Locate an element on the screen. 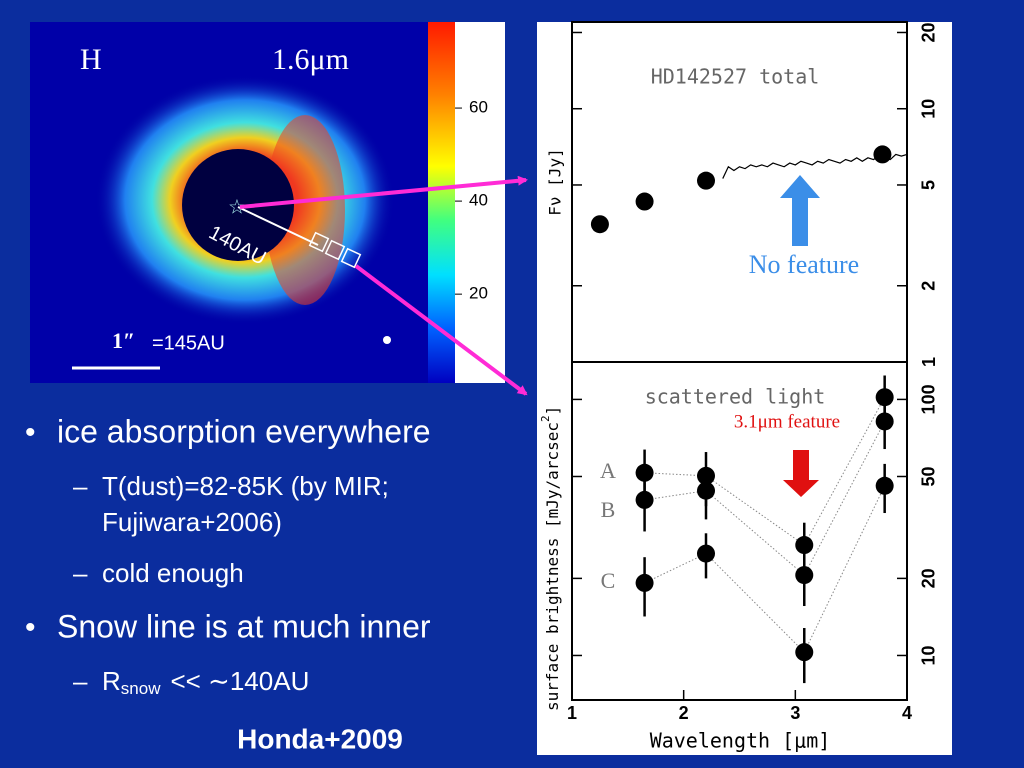 The height and width of the screenshot is (768, 1024). spectrum-line is located at coordinates (815, 166).